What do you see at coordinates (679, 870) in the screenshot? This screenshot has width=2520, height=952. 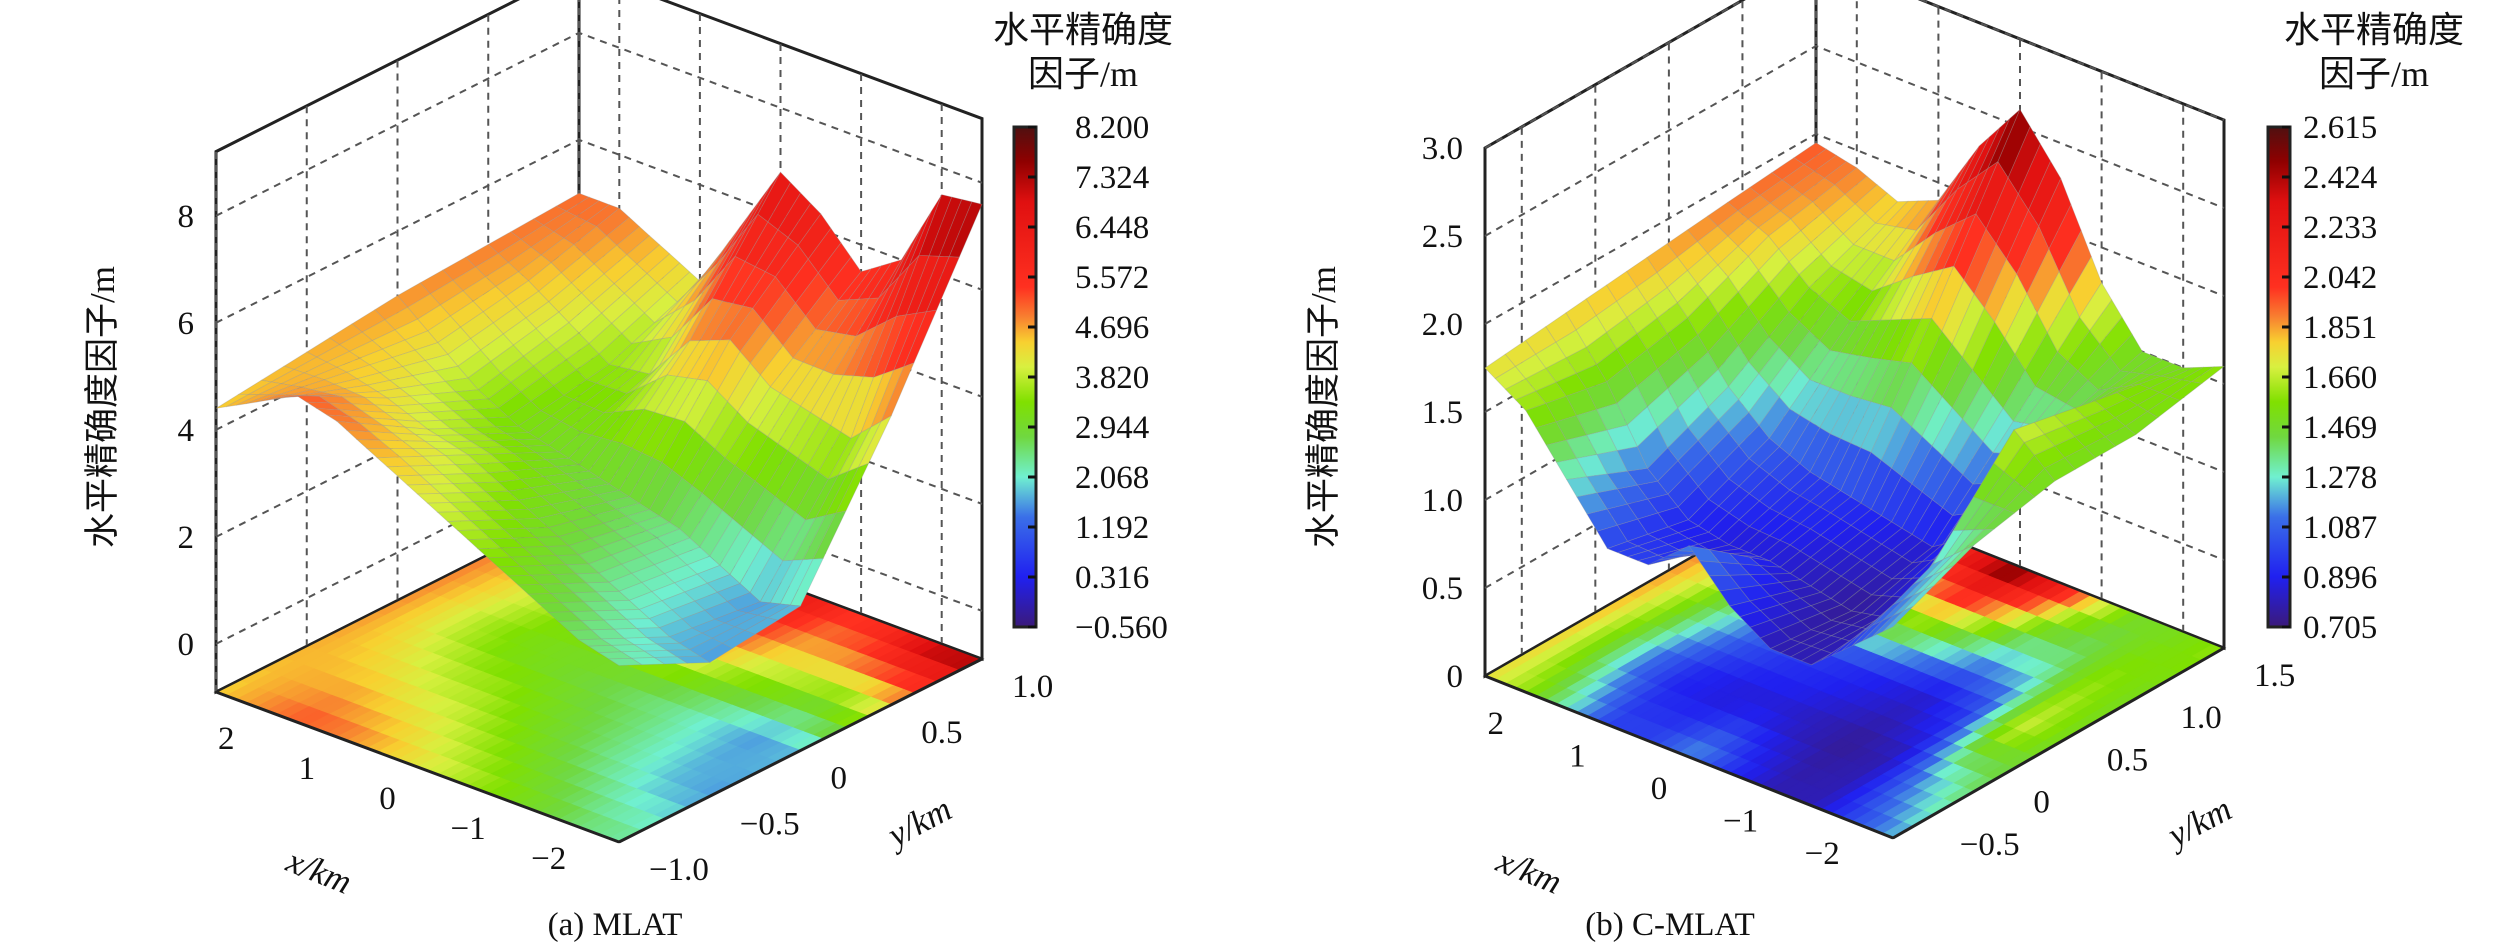 I see `y-tick-label: −1.0` at bounding box center [679, 870].